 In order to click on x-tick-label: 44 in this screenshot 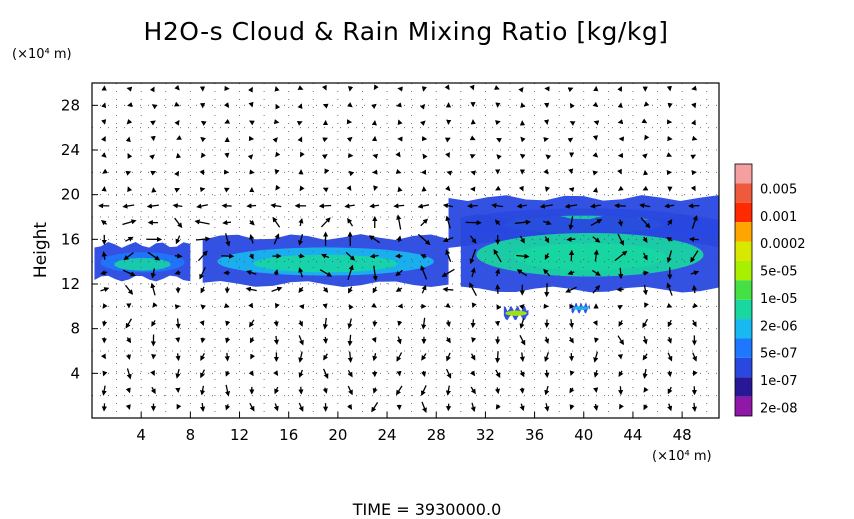, I will do `click(632, 435)`.